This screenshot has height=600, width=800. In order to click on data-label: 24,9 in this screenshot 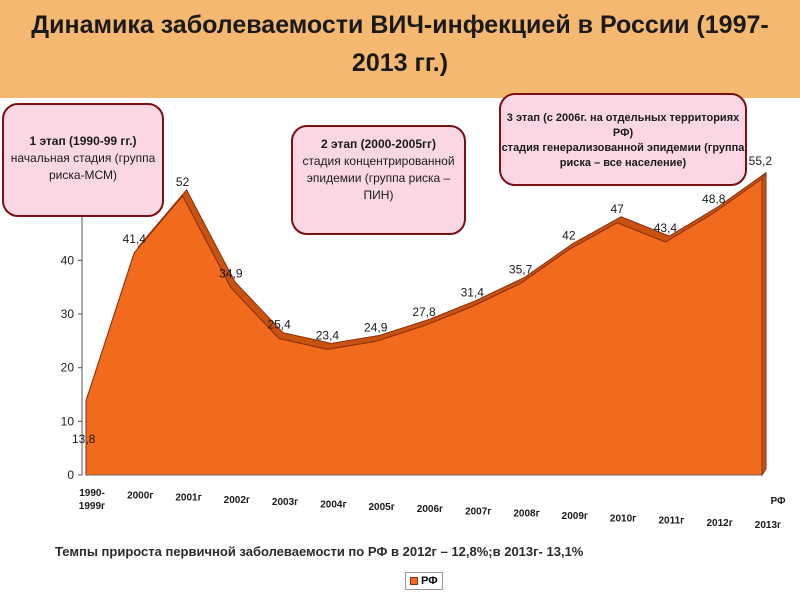, I will do `click(376, 327)`.